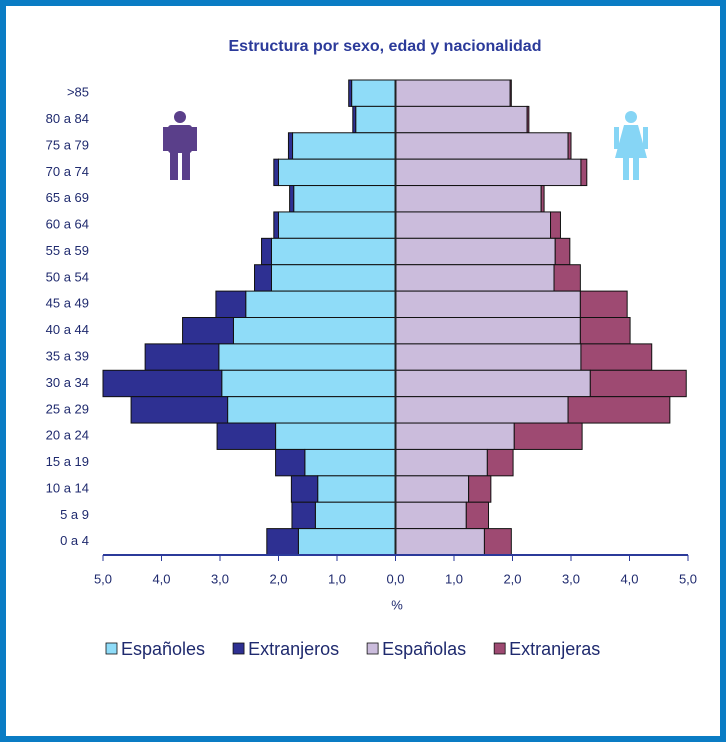  I want to click on y-tick-label: 25 a 29, so click(67, 408).